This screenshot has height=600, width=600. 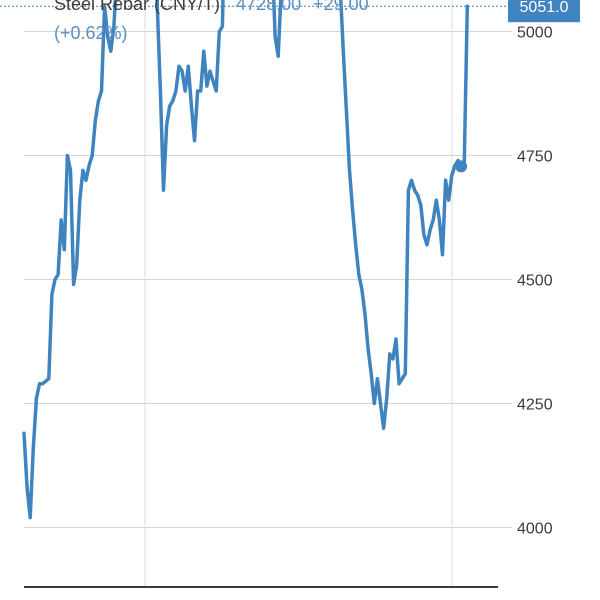 What do you see at coordinates (544, 8) in the screenshot?
I see `current-value-label: 5051.0` at bounding box center [544, 8].